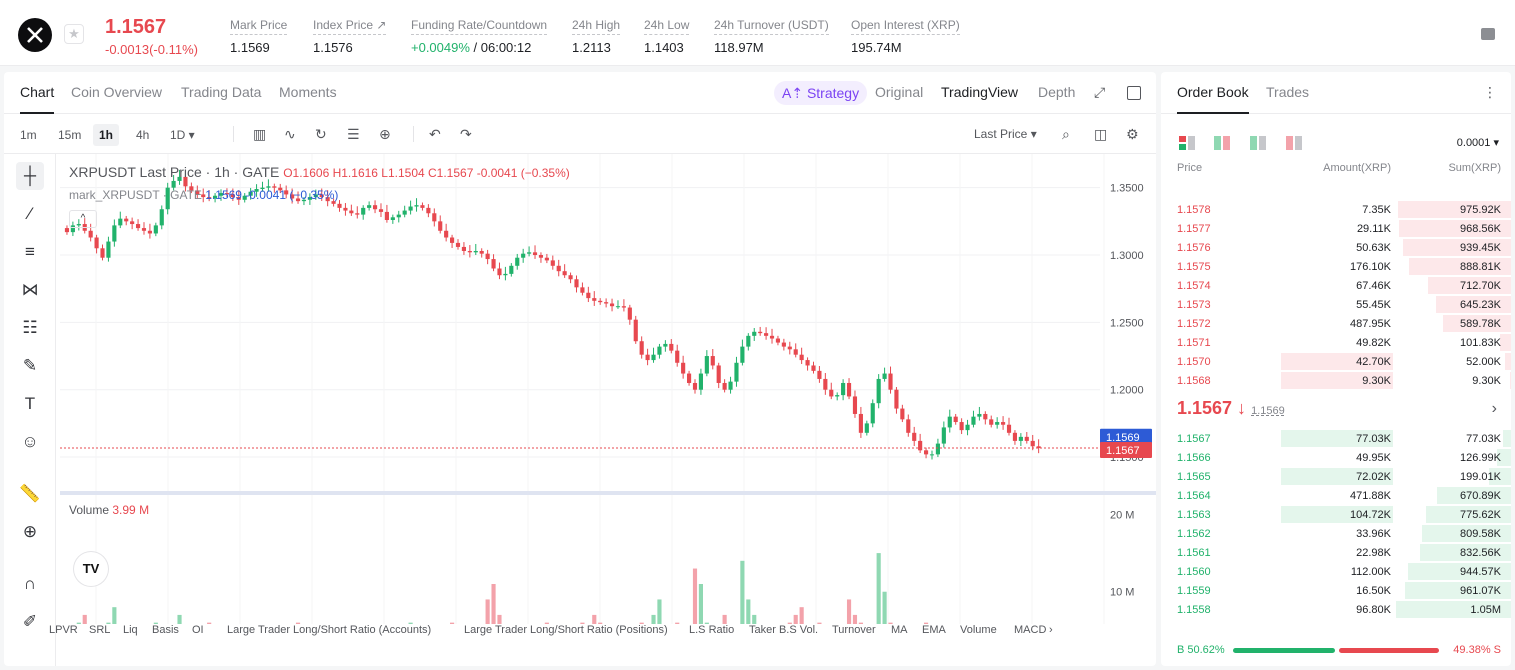 The width and height of the screenshot is (1515, 670). Describe the element at coordinates (1370, 496) in the screenshot. I see `amount-cell: 471.88K` at that location.